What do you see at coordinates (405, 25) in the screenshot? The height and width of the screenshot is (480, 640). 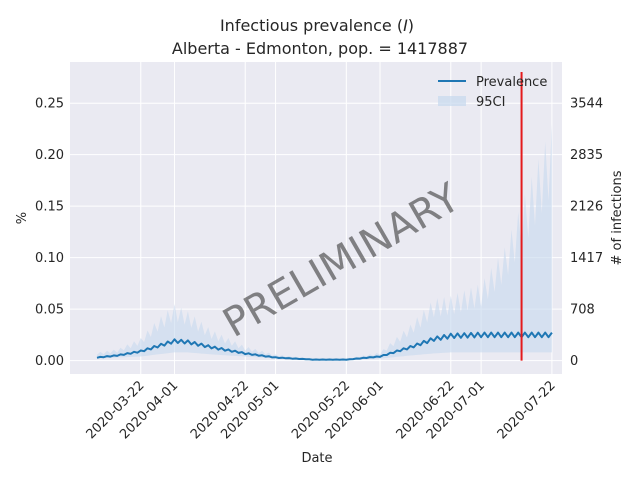 I see `title-symbol: I` at bounding box center [405, 25].